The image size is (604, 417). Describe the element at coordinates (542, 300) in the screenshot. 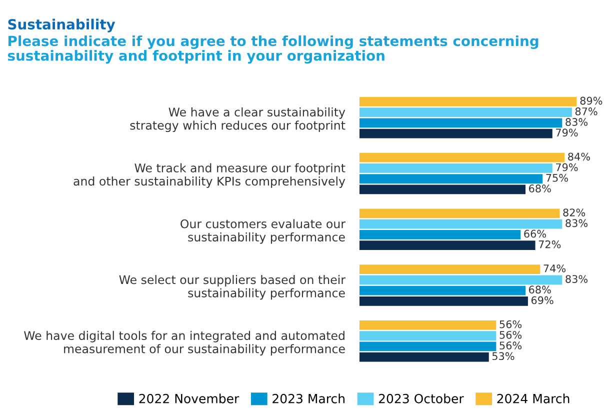

I see `data-label: 69%` at that location.